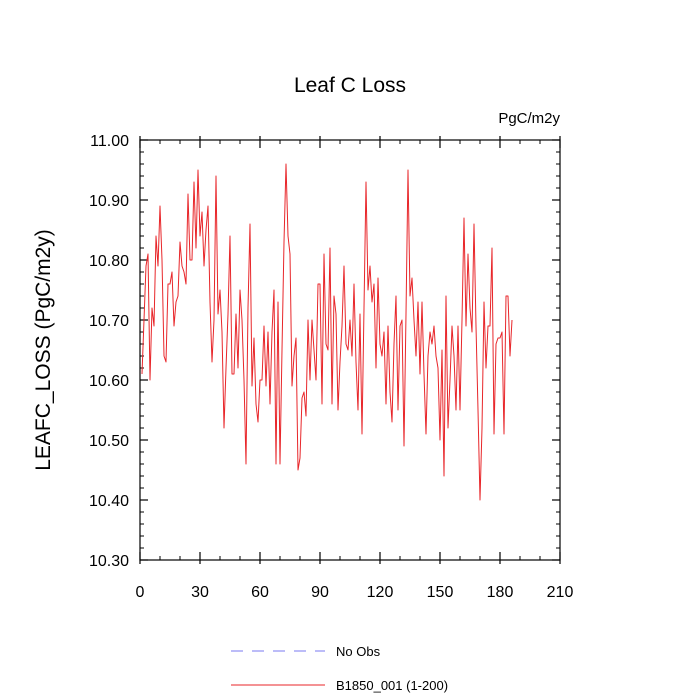 The height and width of the screenshot is (700, 700). I want to click on x-tick-label: 30, so click(200, 592).